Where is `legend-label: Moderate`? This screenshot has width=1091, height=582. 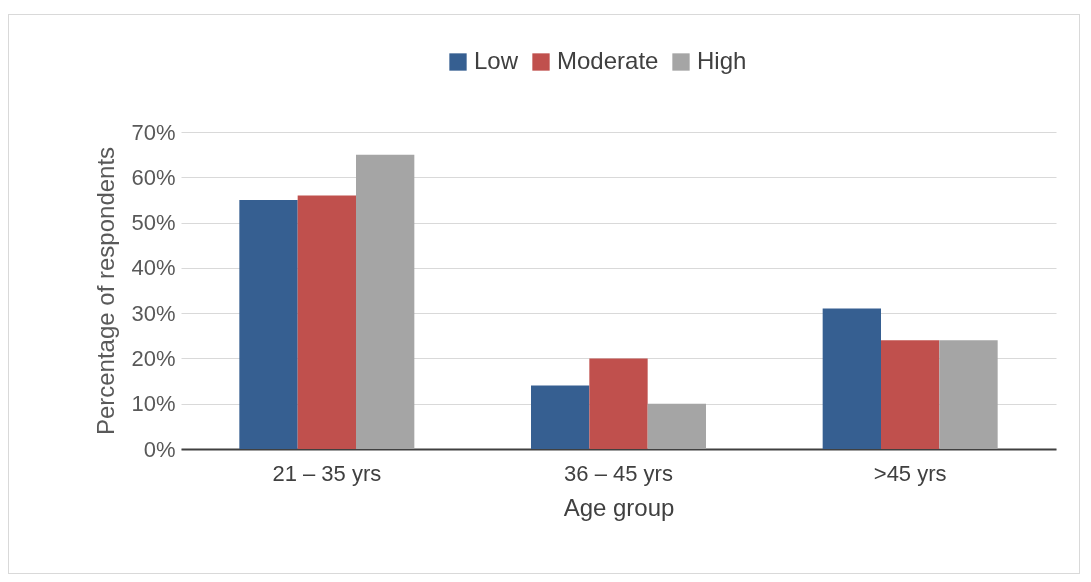
legend-label: Moderate is located at coordinates (608, 60).